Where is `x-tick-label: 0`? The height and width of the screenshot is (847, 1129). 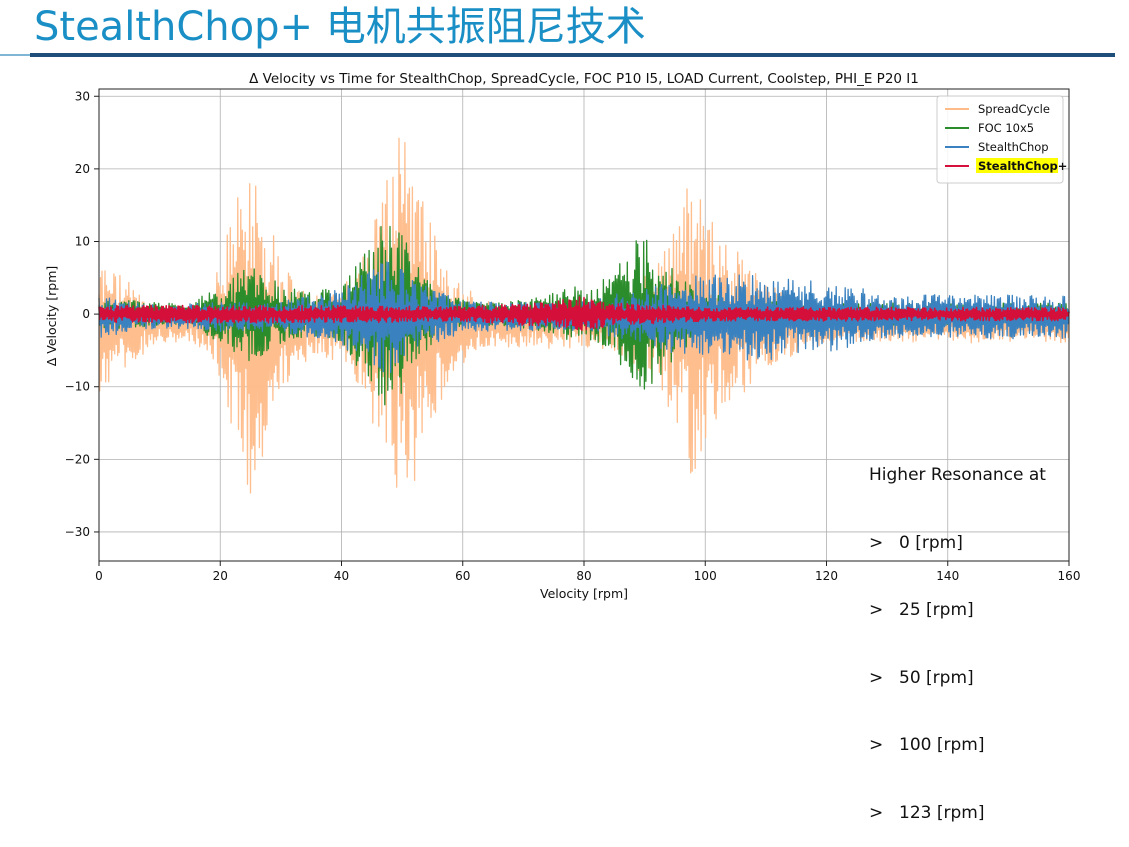
x-tick-label: 0 is located at coordinates (99, 576).